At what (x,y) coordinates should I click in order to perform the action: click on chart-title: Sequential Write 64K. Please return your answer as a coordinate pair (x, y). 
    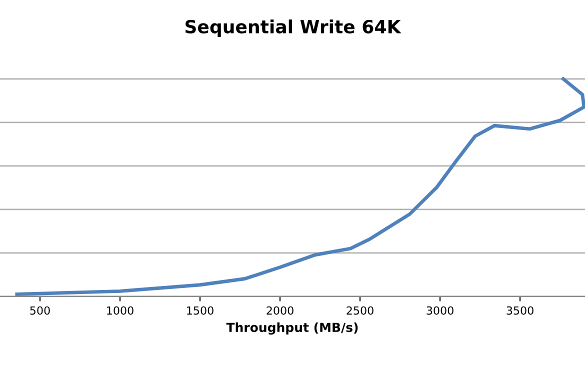
    Looking at the image, I should click on (294, 28).